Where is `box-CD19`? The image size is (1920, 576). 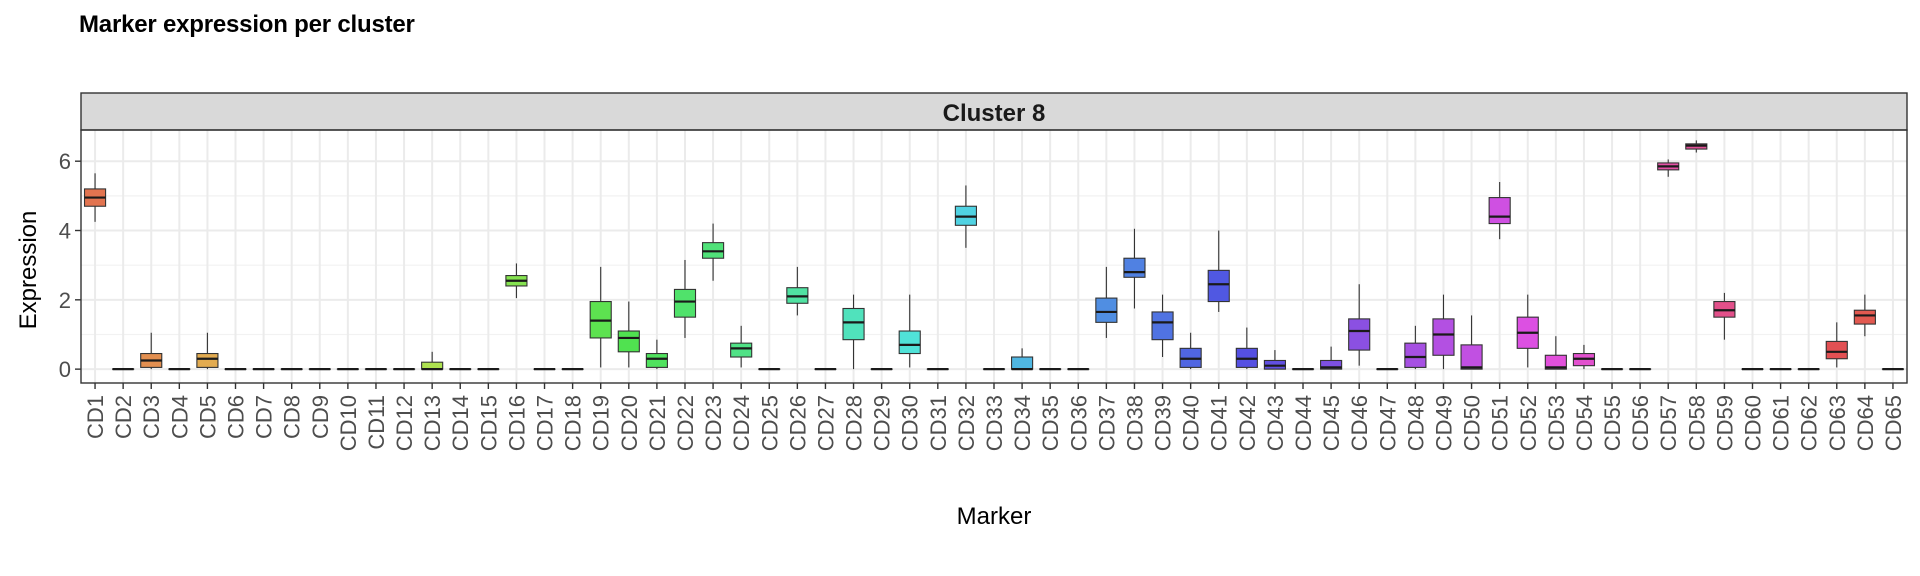
box-CD19 is located at coordinates (600, 317).